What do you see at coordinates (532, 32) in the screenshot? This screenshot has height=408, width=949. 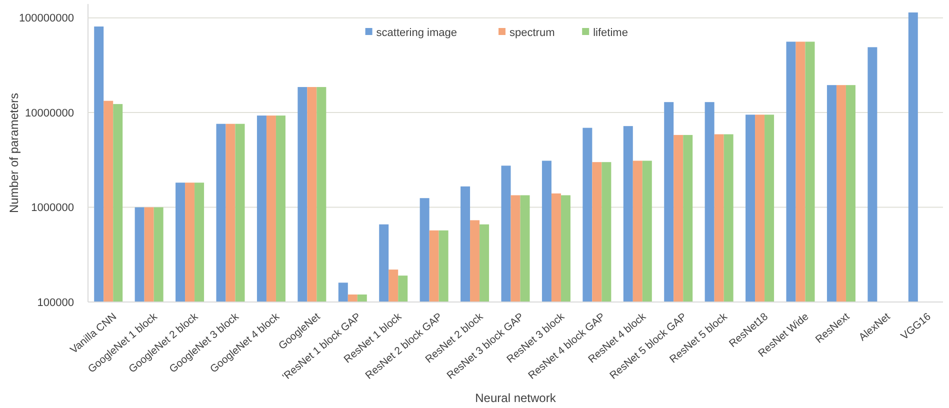 I see `legend-label: spectrum` at bounding box center [532, 32].